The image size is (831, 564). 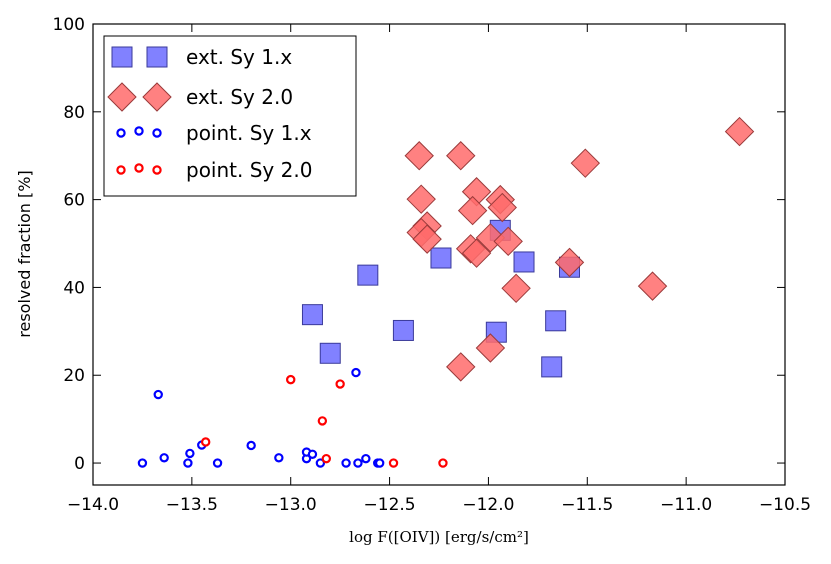 I want to click on y-tick-label: 40, so click(x=74, y=288).